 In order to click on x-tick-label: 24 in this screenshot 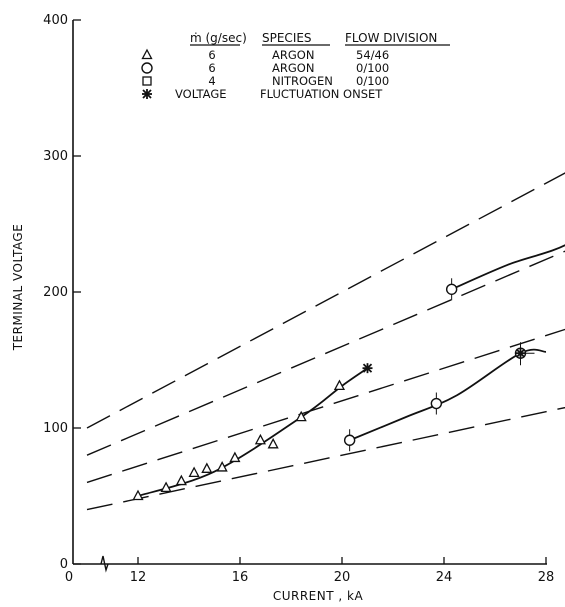, I will do `click(444, 577)`.